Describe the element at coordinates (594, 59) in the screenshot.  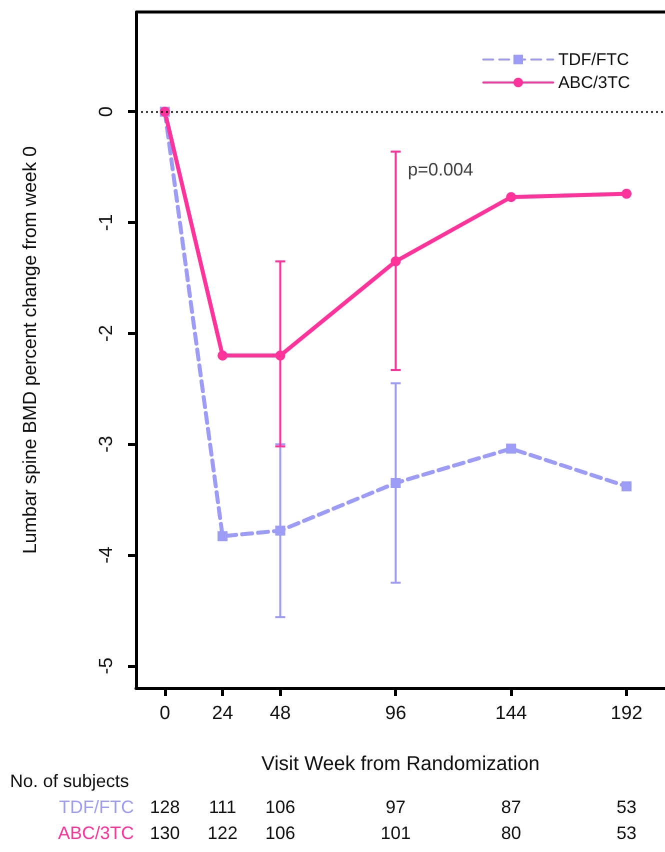
I see `legend-label: TDF/FTC` at that location.